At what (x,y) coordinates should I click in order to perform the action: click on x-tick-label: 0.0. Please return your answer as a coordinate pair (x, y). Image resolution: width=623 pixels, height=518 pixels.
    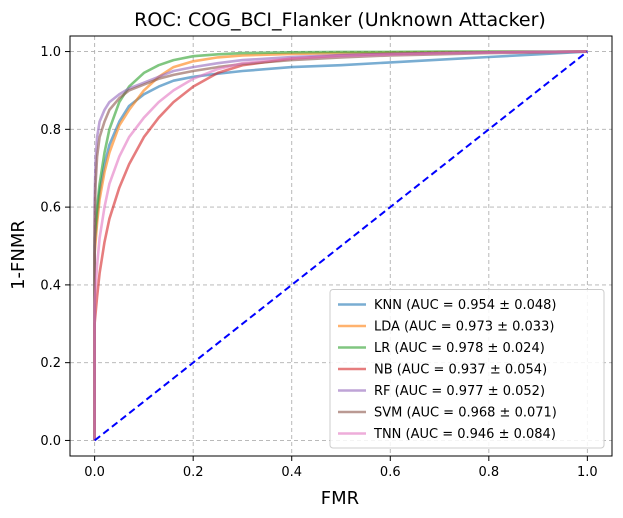
    Looking at the image, I should click on (94, 472).